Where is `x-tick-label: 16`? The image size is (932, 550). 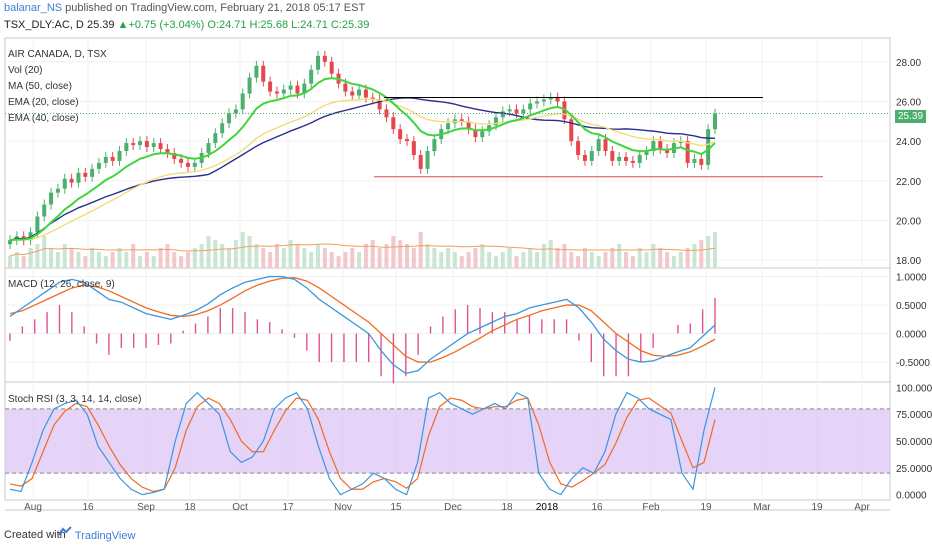
x-tick-label: 16 is located at coordinates (88, 507).